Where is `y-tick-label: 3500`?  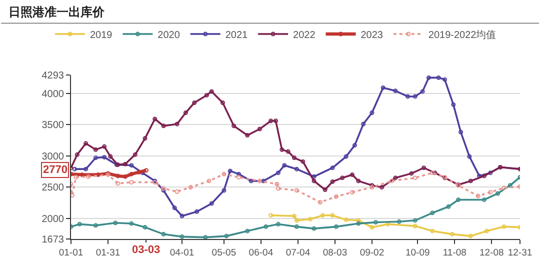 y-tick-label: 3500 is located at coordinates (53, 126).